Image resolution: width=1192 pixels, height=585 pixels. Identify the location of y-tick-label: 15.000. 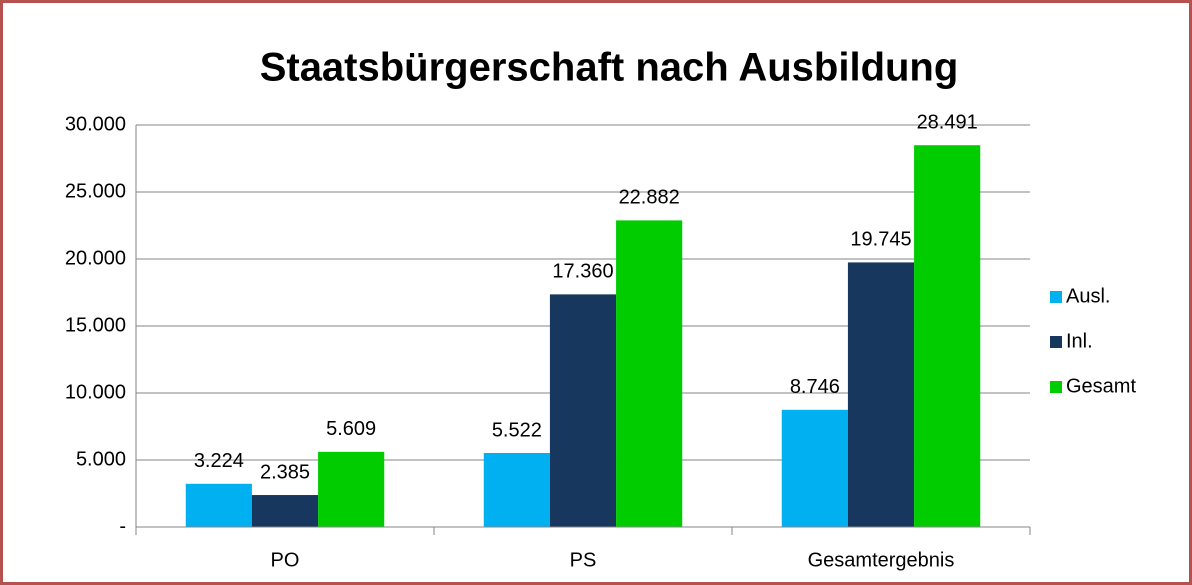
(95, 325).